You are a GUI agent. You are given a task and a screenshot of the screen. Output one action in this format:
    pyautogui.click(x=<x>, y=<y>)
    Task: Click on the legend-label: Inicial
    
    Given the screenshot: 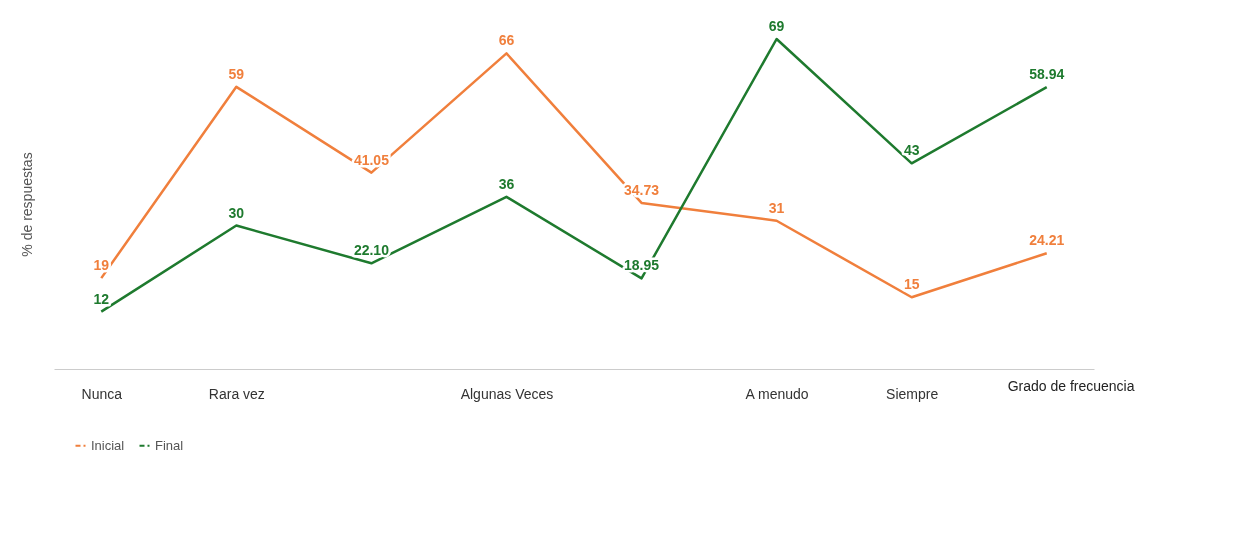 What is the action you would take?
    pyautogui.click(x=108, y=445)
    